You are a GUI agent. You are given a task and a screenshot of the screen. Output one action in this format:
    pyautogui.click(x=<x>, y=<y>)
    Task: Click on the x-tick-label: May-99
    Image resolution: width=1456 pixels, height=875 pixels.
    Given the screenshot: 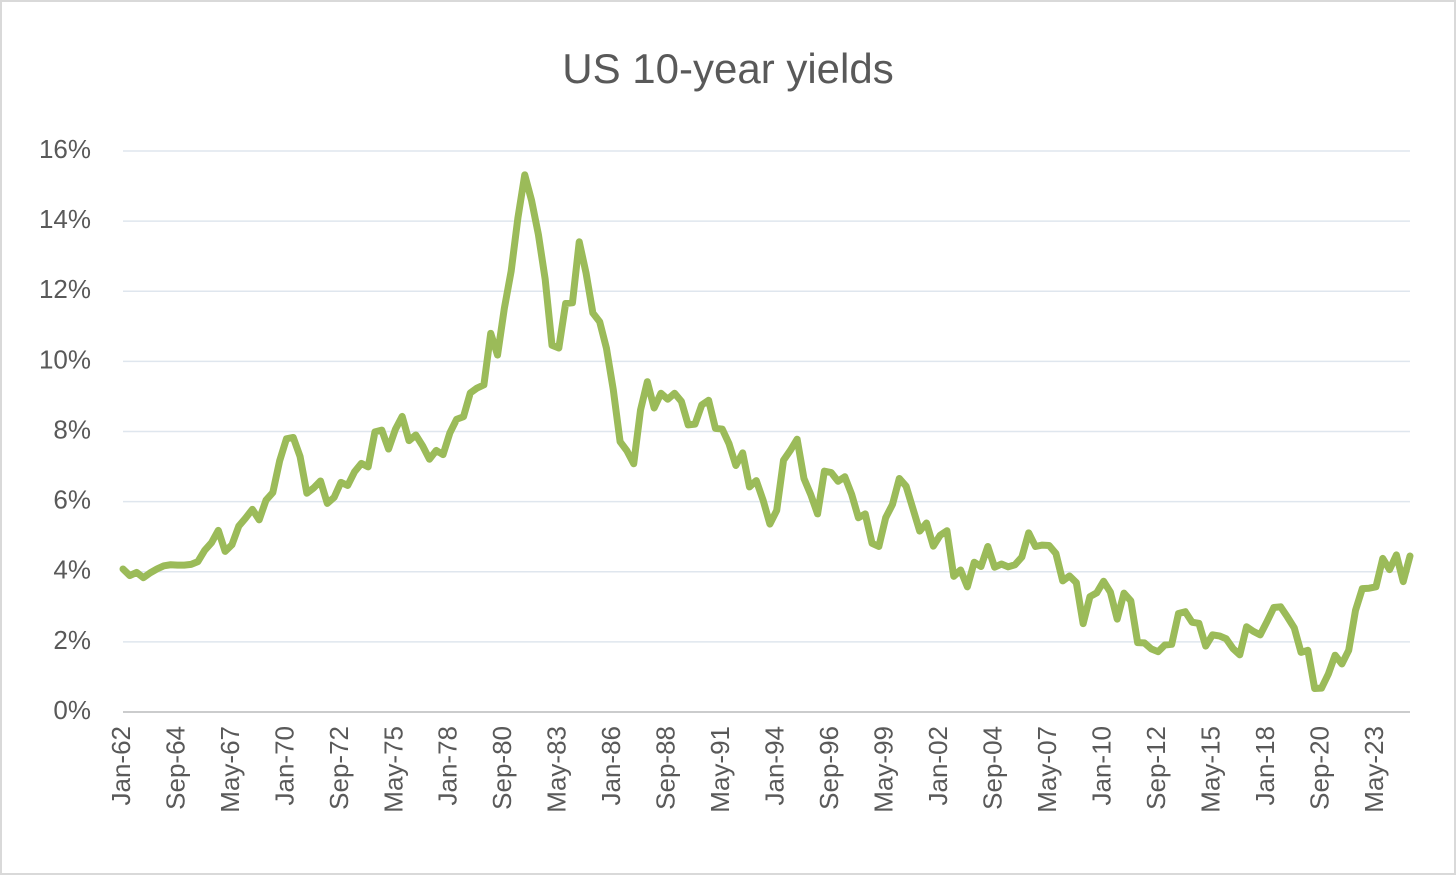 What is the action you would take?
    pyautogui.click(x=884, y=769)
    